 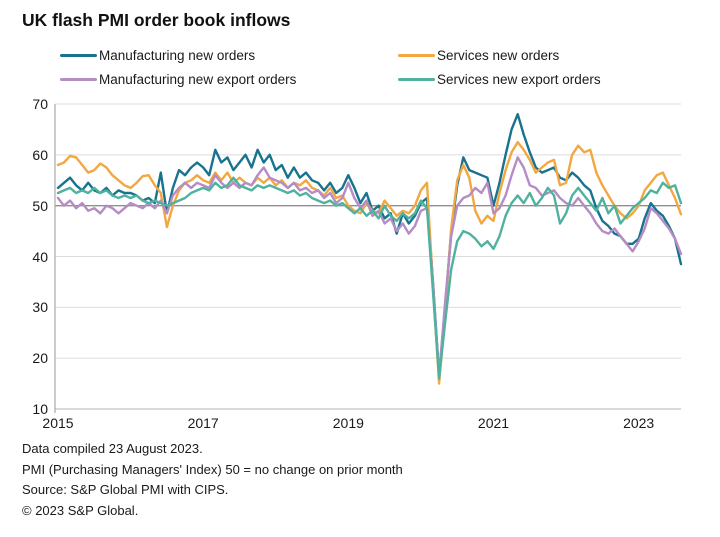 I want to click on footnote-line: © 2023 S&P Global., so click(x=80, y=510).